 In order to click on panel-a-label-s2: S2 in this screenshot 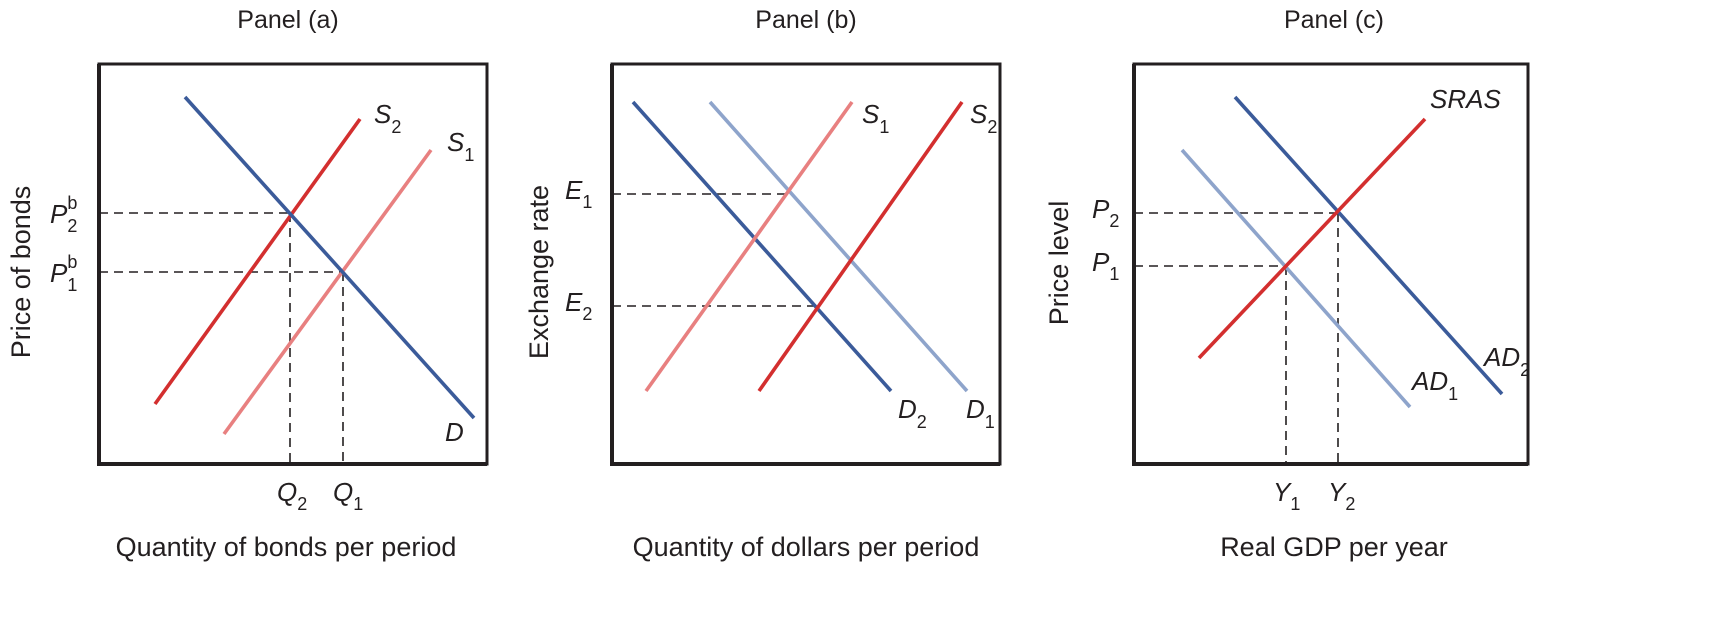, I will do `click(387, 118)`.